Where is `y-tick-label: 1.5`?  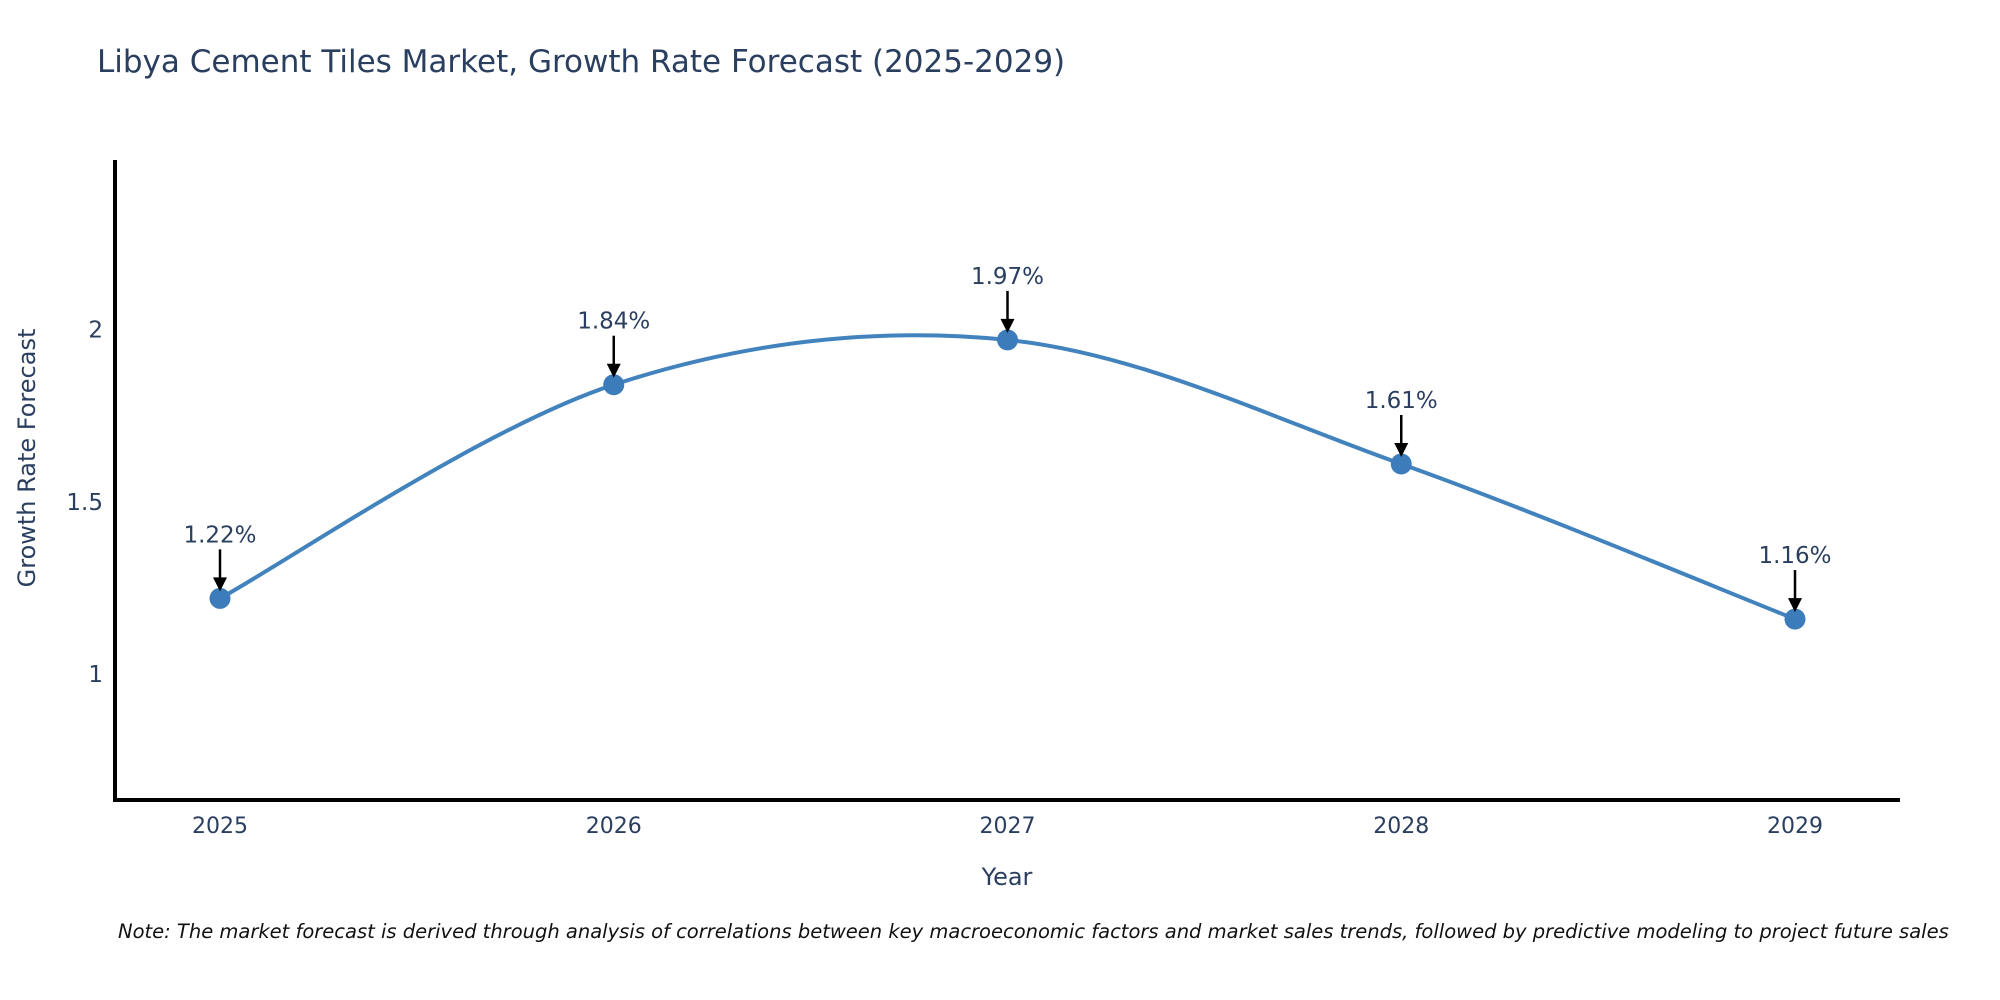 y-tick-label: 1.5 is located at coordinates (84, 503).